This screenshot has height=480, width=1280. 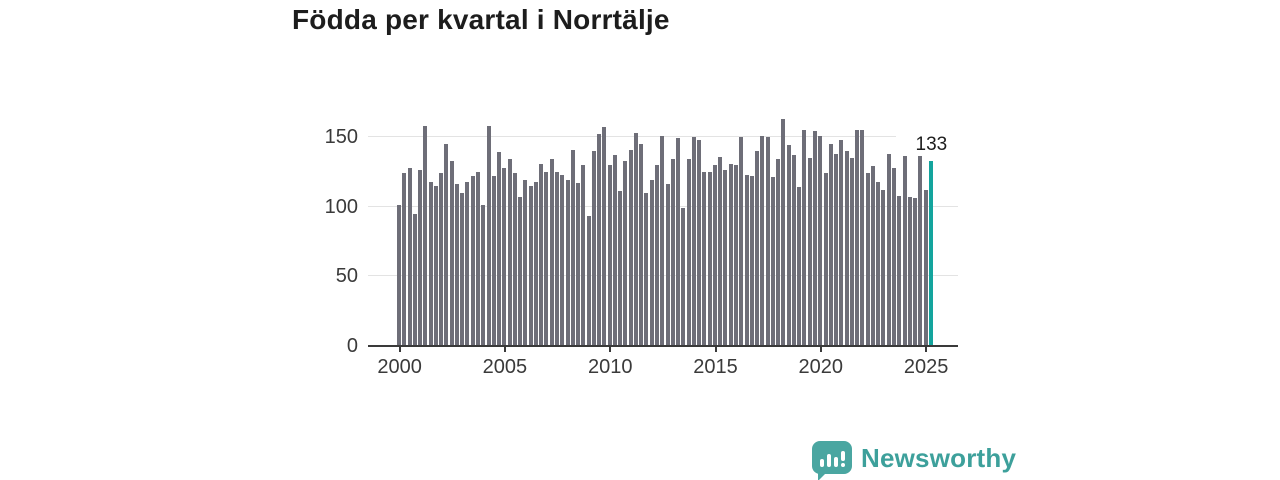 What do you see at coordinates (610, 367) in the screenshot?
I see `x-axis-label-2010: 2010` at bounding box center [610, 367].